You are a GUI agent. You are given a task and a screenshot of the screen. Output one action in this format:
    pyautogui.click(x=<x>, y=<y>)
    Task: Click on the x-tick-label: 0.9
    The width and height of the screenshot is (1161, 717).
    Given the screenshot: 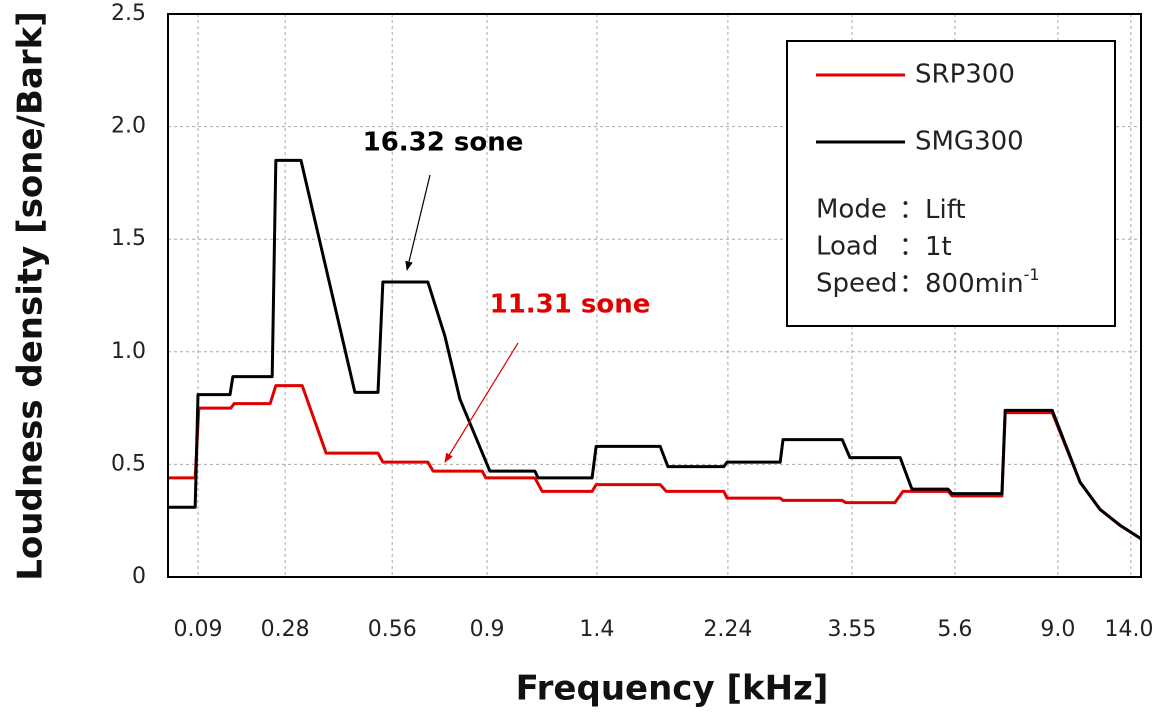 What is the action you would take?
    pyautogui.click(x=487, y=629)
    